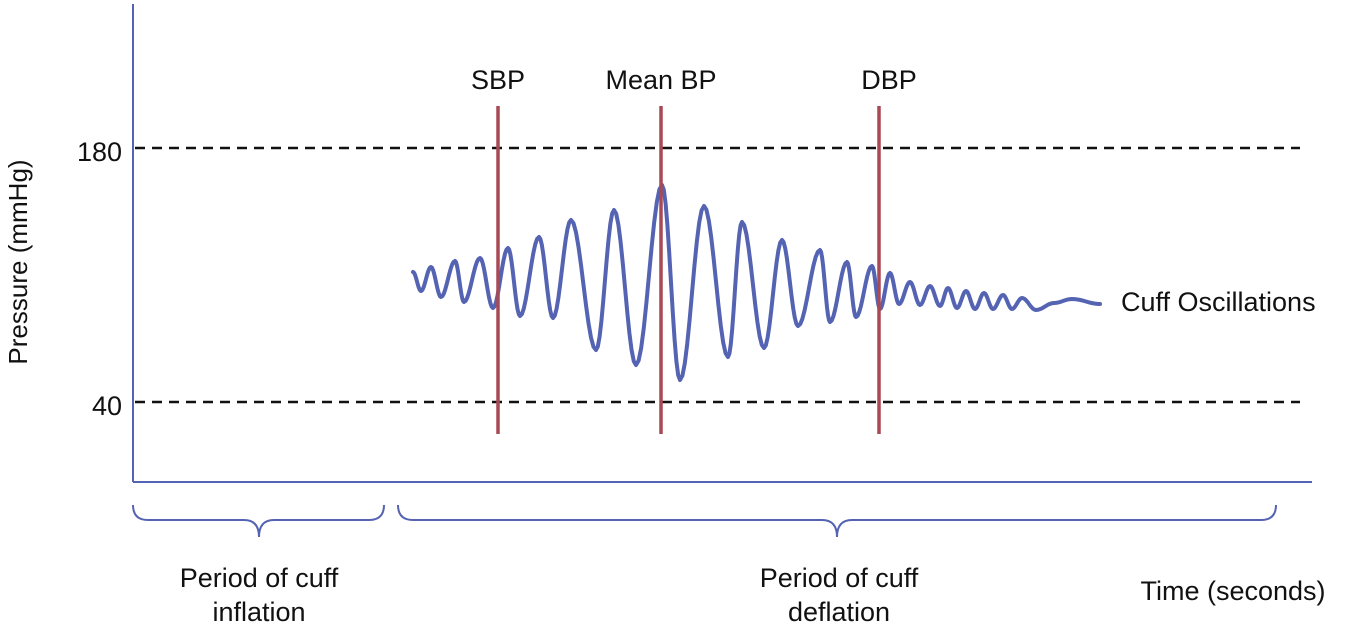 Image resolution: width=1367 pixels, height=634 pixels. Describe the element at coordinates (99, 152) in the screenshot. I see `y-tick-label-180: 180` at that location.